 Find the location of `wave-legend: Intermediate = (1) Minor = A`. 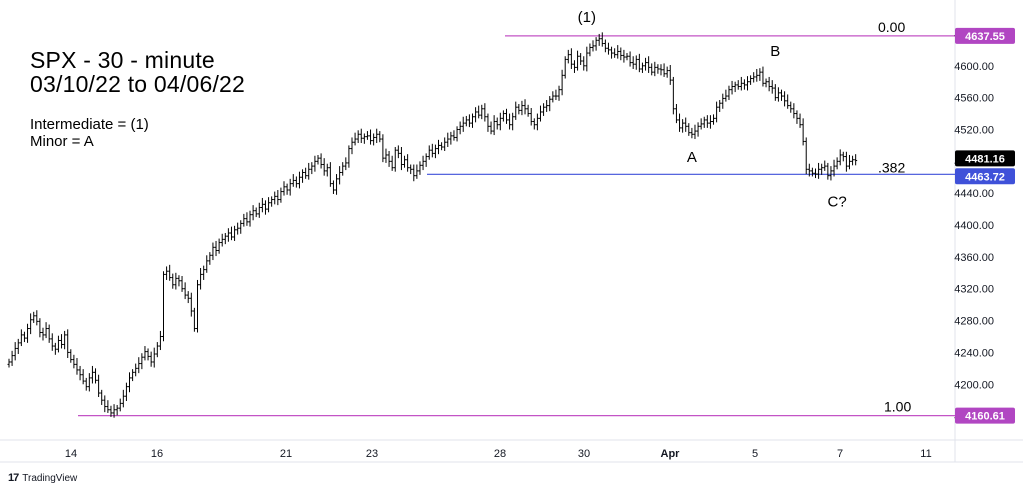

wave-legend: Intermediate = (1) Minor = A is located at coordinates (89, 133).